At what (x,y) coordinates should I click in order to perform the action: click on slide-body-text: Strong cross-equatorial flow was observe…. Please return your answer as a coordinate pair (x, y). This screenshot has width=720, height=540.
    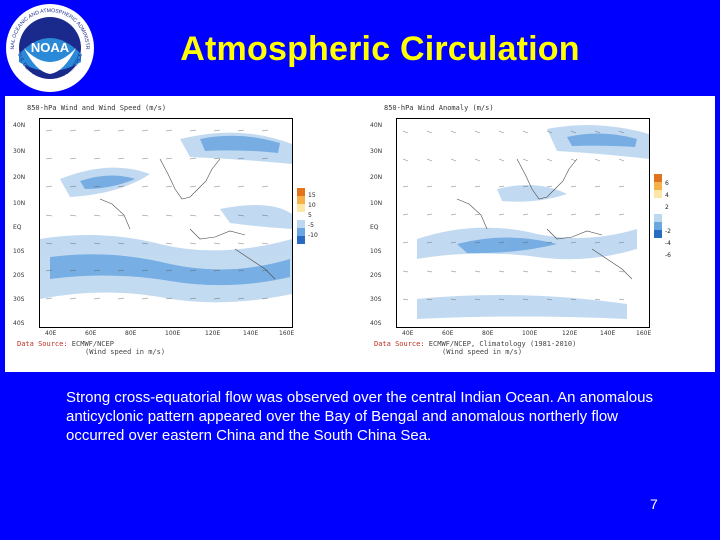
    Looking at the image, I should click on (359, 416).